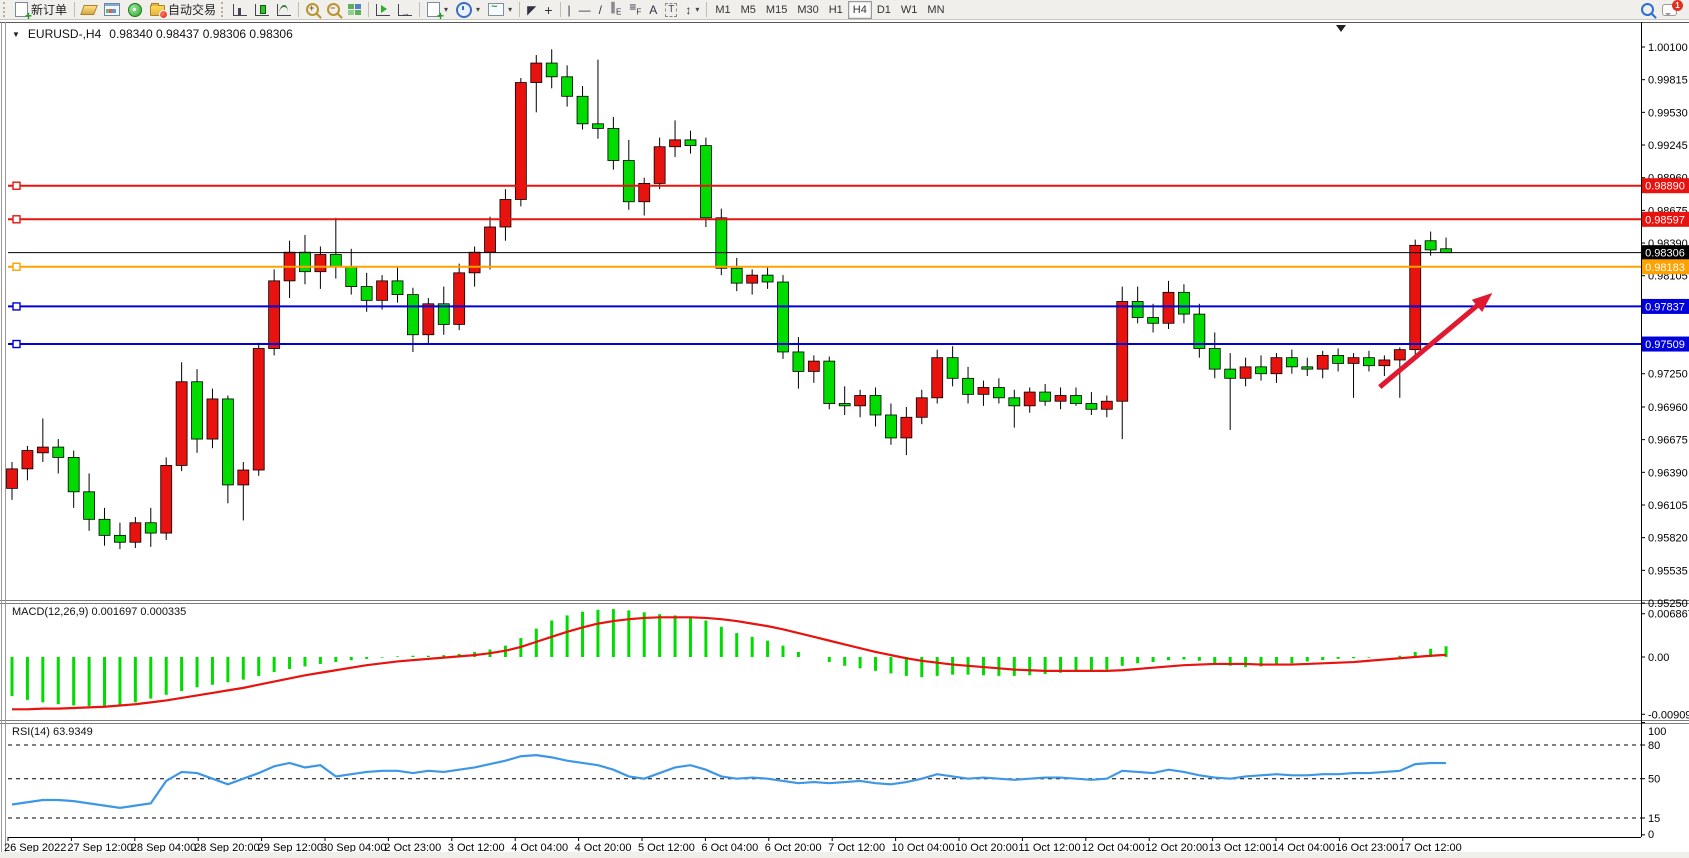 This screenshot has height=858, width=1689. What do you see at coordinates (884, 10) in the screenshot?
I see `timeframe-d1: D1` at bounding box center [884, 10].